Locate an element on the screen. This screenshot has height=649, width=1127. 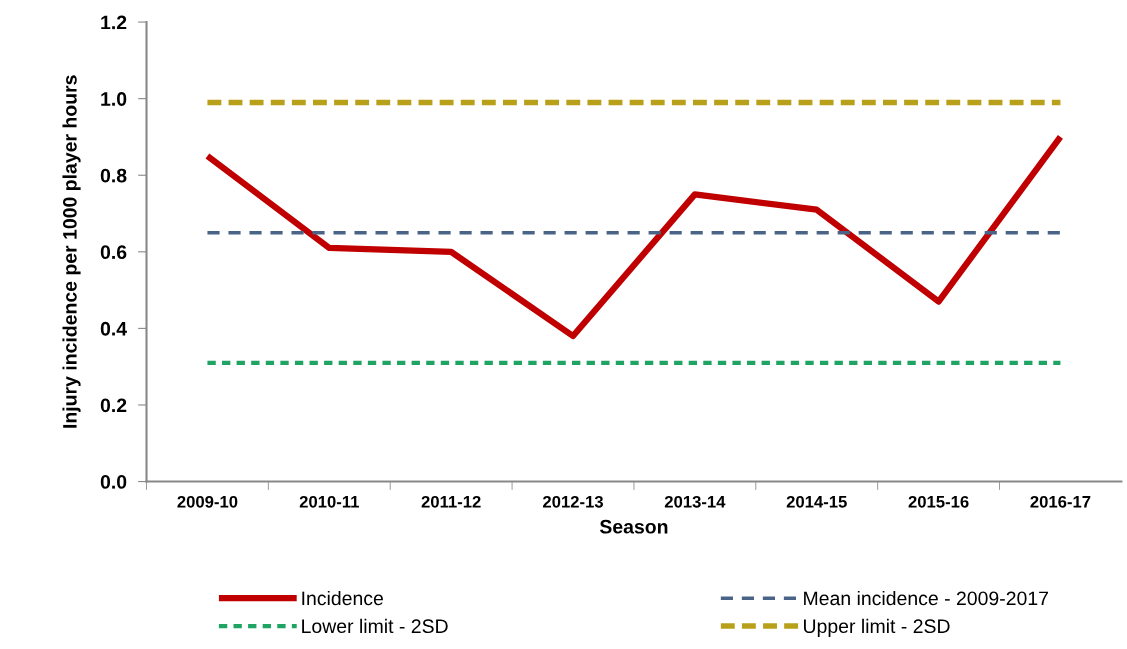
x-axis-title: Season is located at coordinates (633, 526).